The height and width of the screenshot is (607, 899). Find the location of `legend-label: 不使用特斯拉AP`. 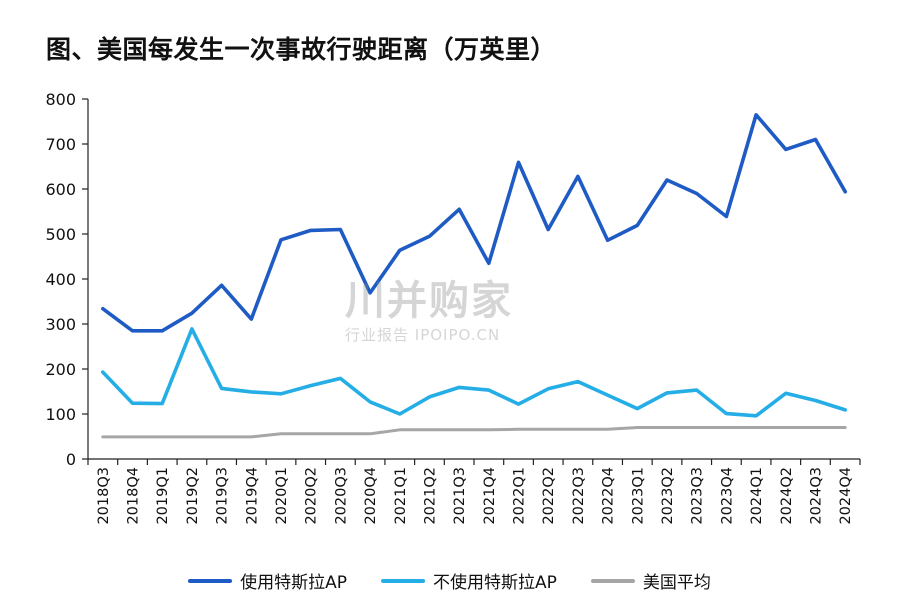

legend-label: 不使用特斯拉AP is located at coordinates (495, 583).